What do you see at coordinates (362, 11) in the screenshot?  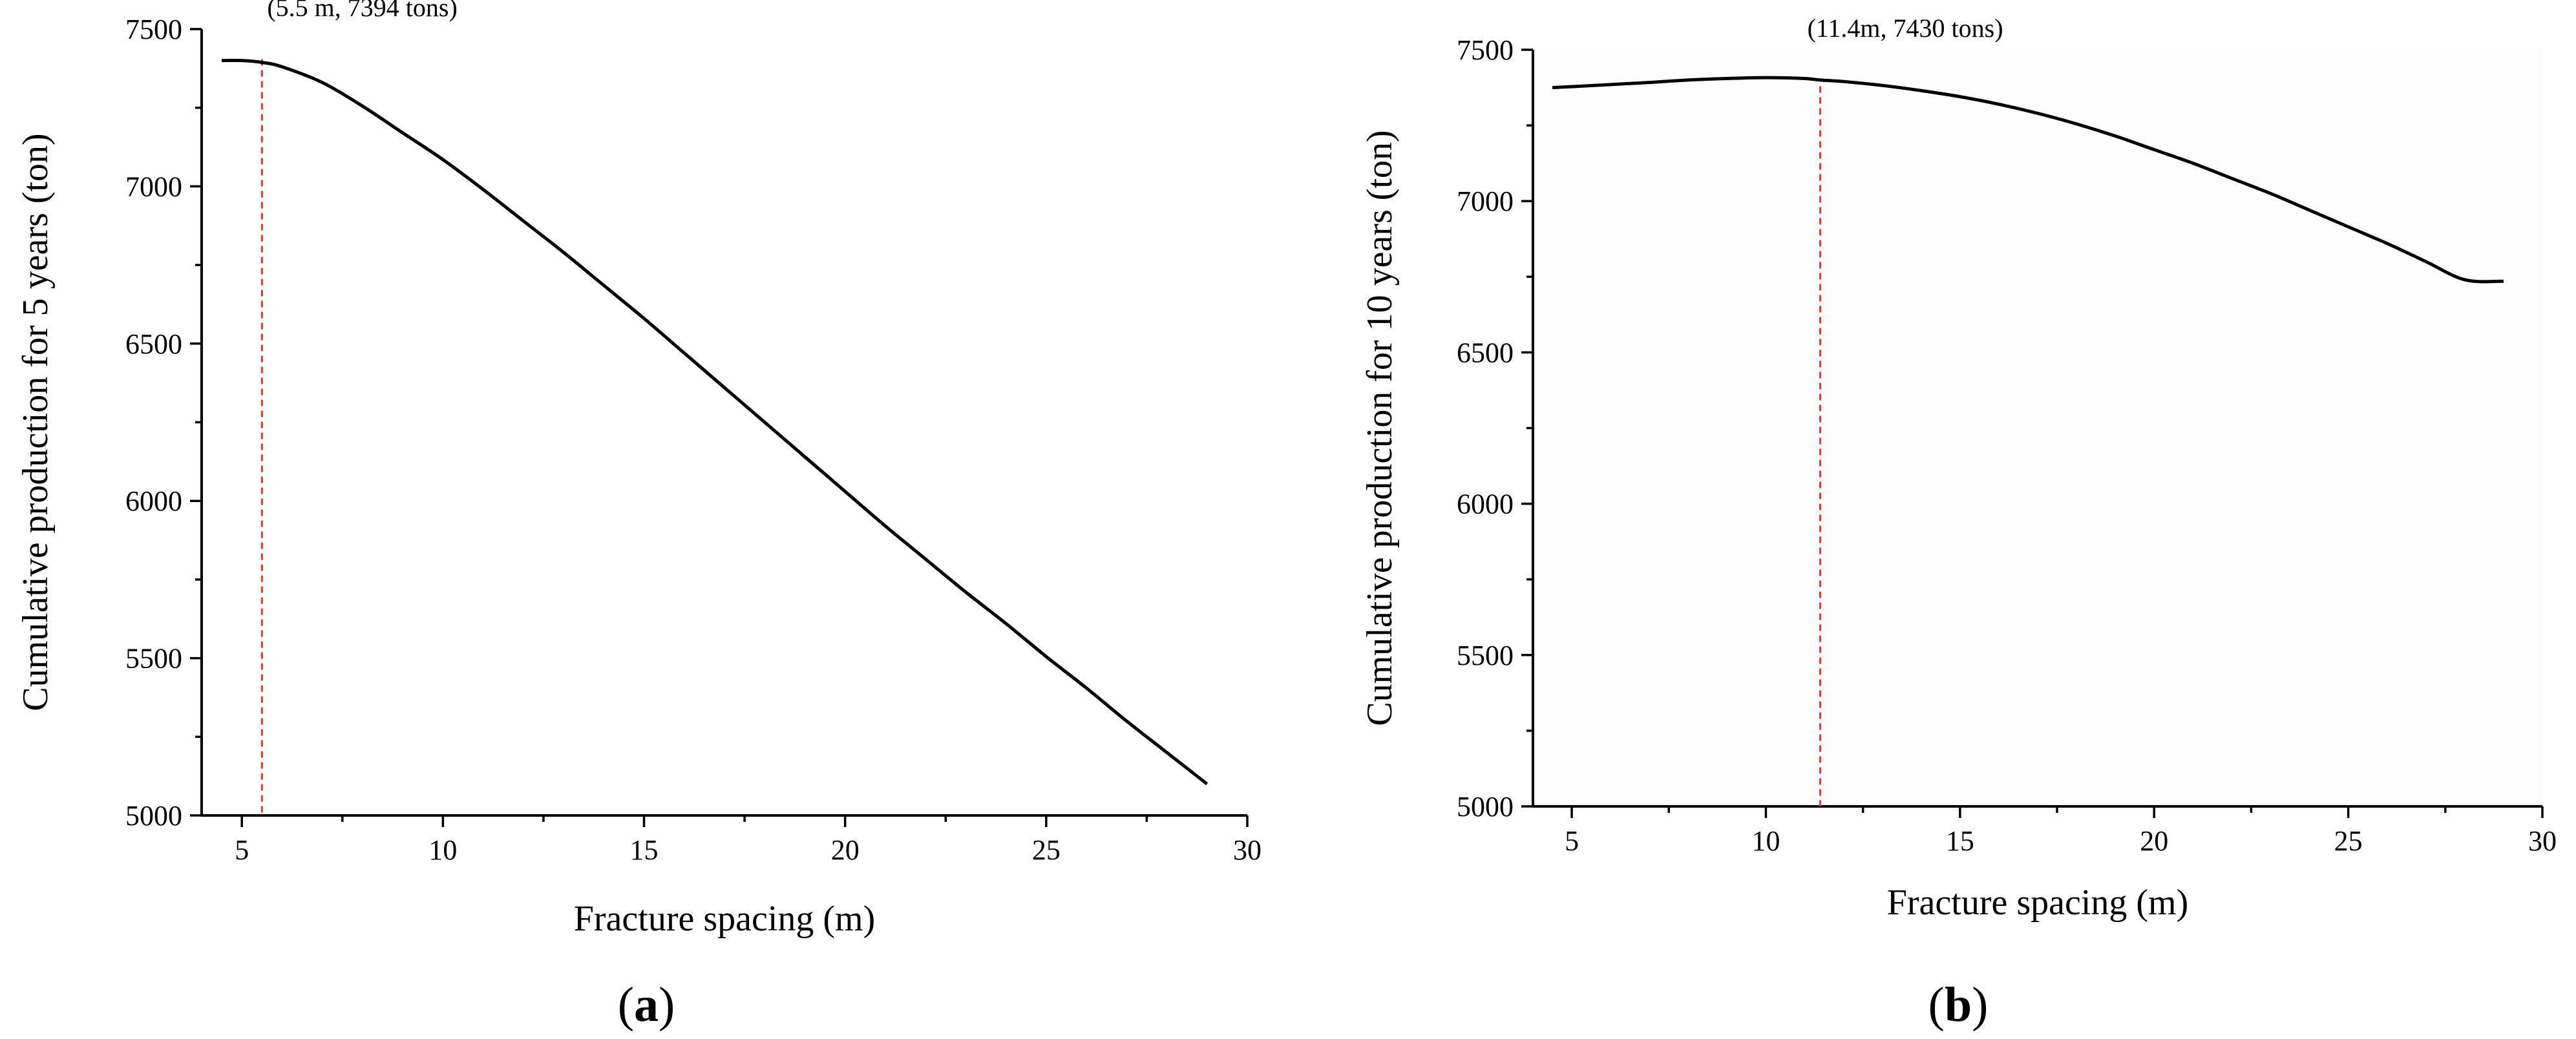 I see `optimum-annotation: (5.5 m, 7394 tons)` at bounding box center [362, 11].